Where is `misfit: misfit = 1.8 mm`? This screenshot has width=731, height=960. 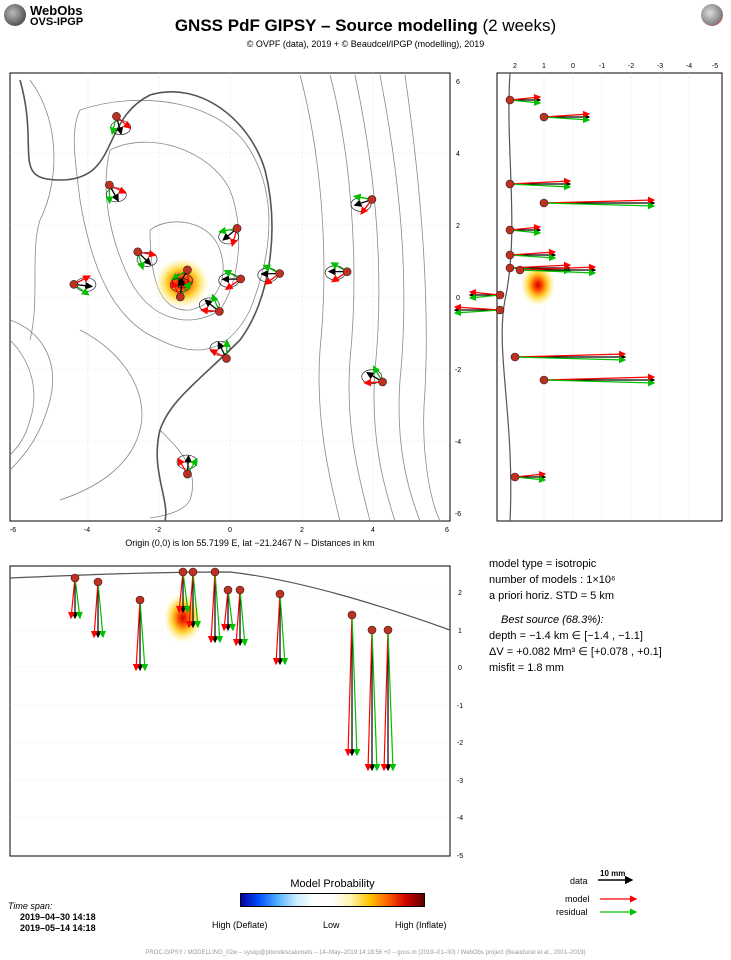 misfit: misfit = 1.8 mm is located at coordinates (526, 668).